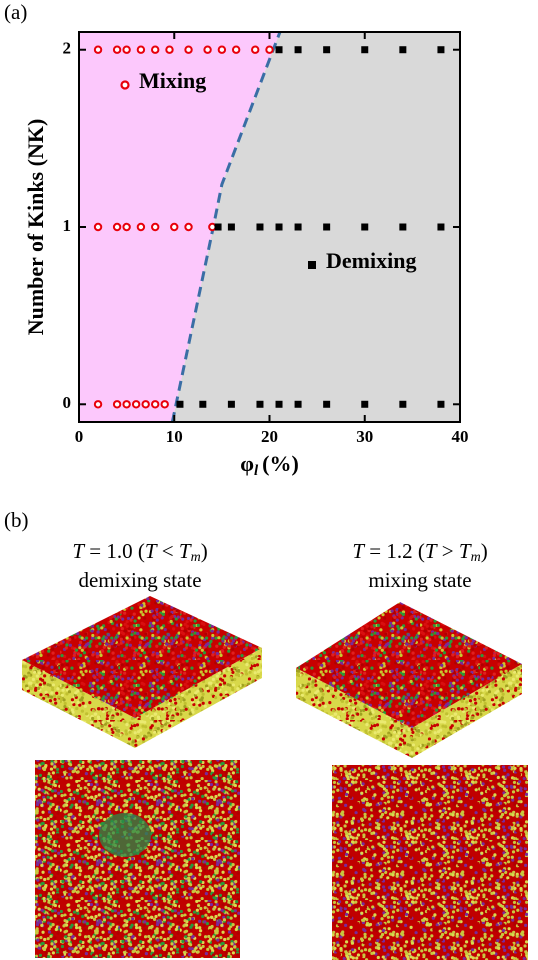 The image size is (538, 960). What do you see at coordinates (280, 463) in the screenshot?
I see `x-label-unit: (%)` at bounding box center [280, 463].